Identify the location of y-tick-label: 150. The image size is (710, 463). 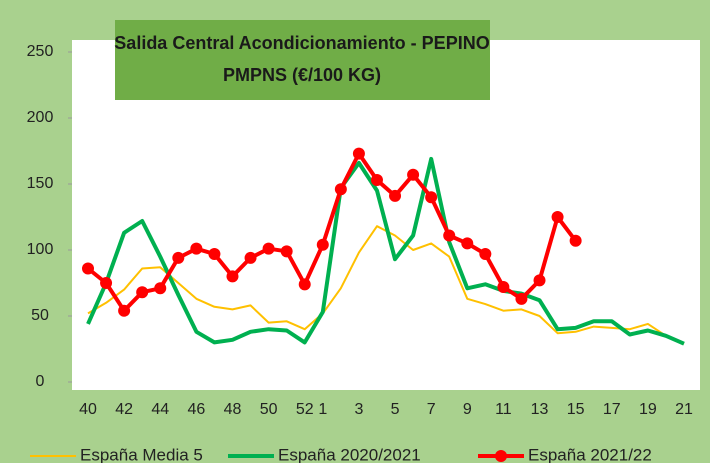
(40, 183).